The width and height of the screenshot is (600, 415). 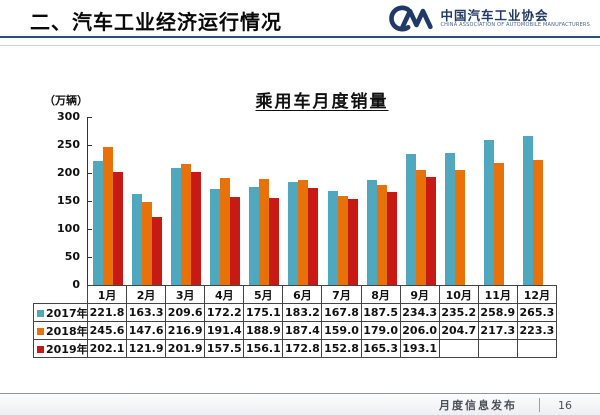 I want to click on table-cell: 147.6, so click(x=146, y=330).